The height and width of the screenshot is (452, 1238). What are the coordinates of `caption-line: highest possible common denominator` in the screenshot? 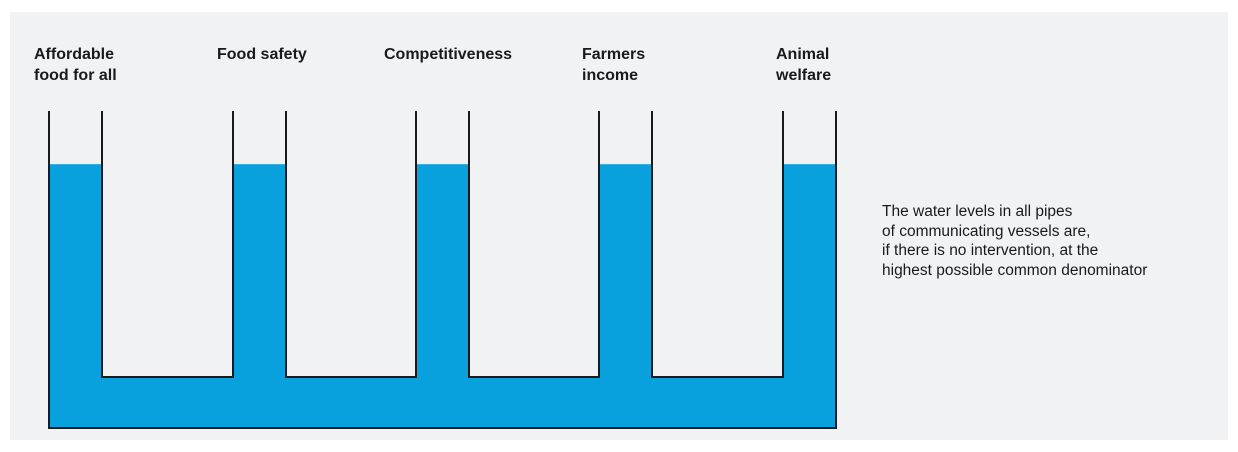 It's located at (1015, 270).